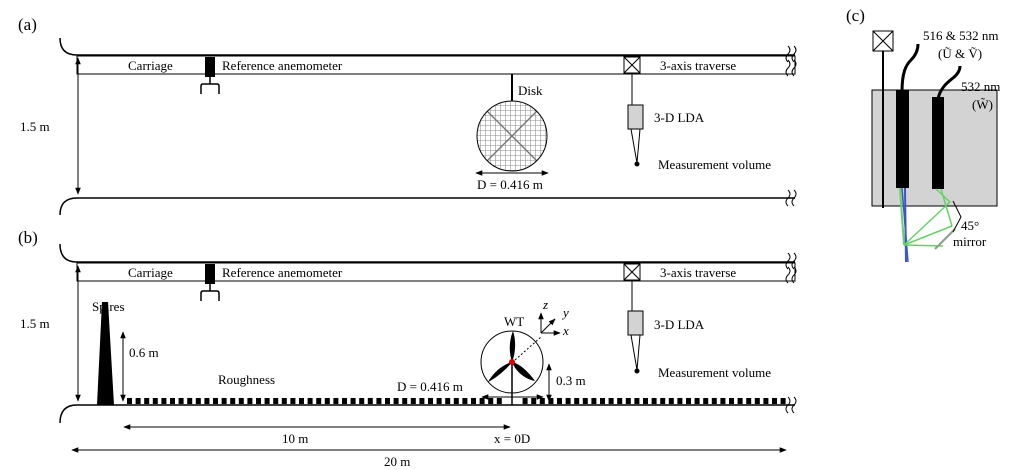  What do you see at coordinates (35, 126) in the screenshot?
I see `height-label-a: 1.5 m` at bounding box center [35, 126].